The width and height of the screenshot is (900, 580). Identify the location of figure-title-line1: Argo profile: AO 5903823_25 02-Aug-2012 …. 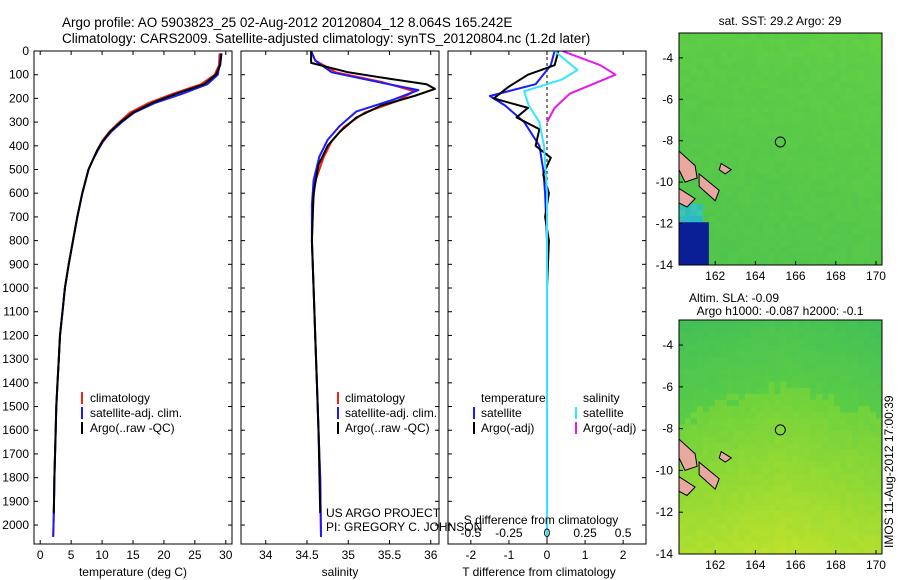
(287, 22).